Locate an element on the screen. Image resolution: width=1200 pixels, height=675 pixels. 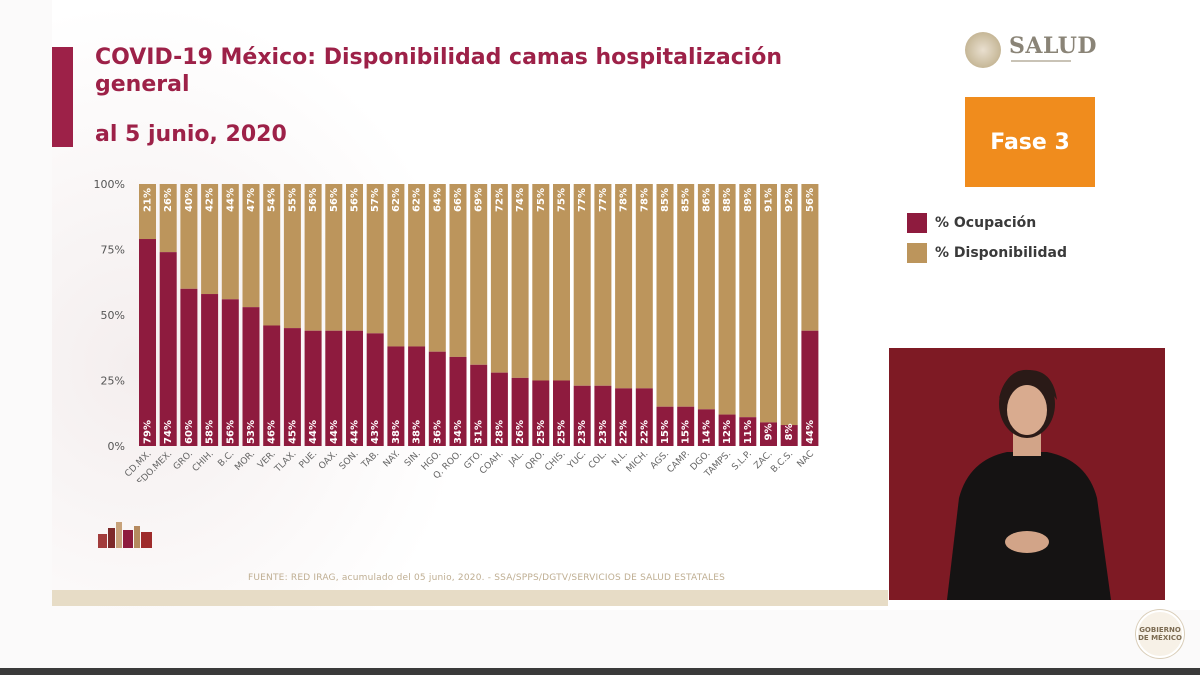
data-label-availability: 89% is located at coordinates (748, 200).